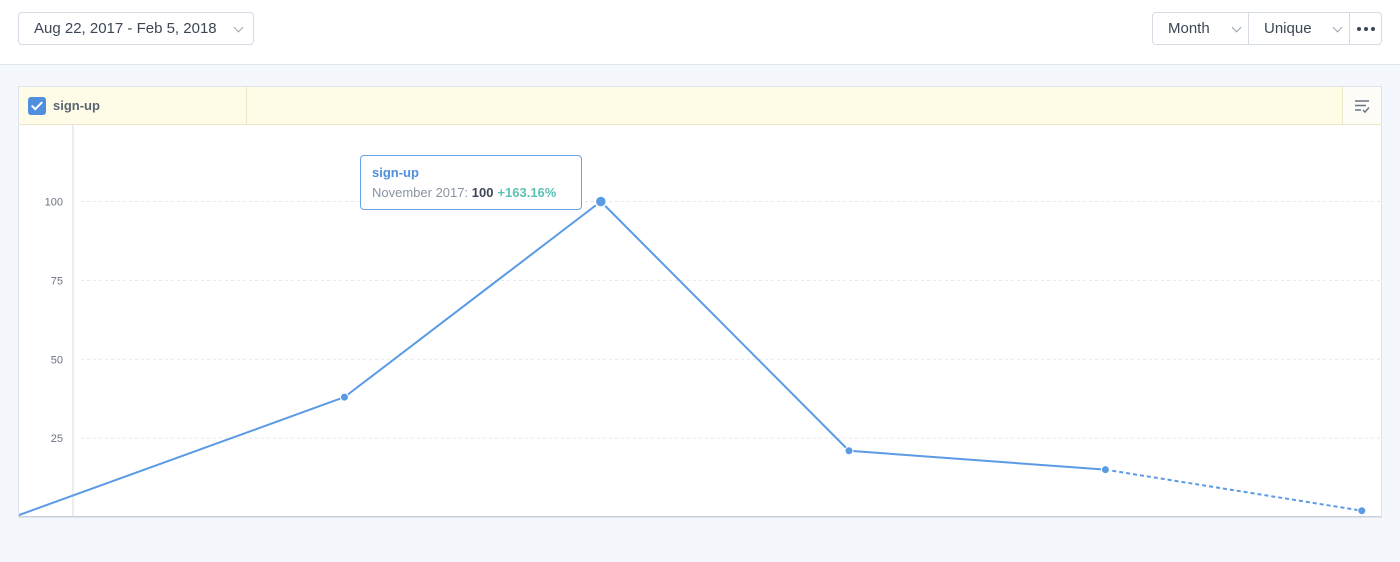 The image size is (1400, 562). I want to click on time-unit-dropdown: Month, so click(1201, 28).